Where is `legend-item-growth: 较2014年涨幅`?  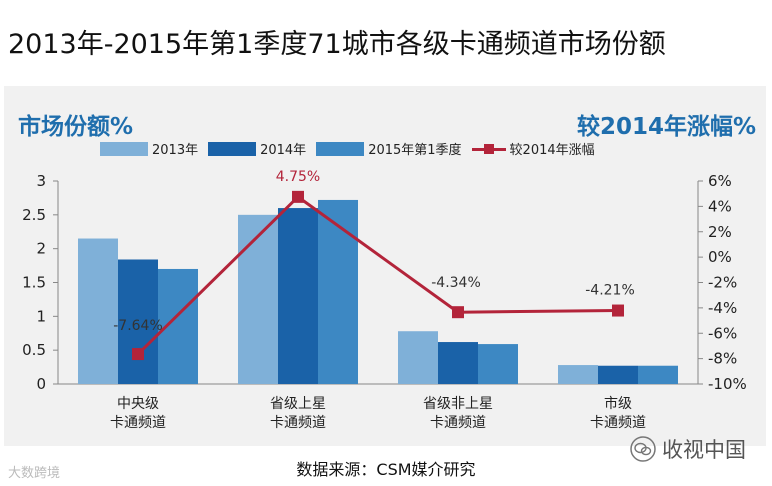 legend-item-growth: 较2014年涨幅 is located at coordinates (533, 148).